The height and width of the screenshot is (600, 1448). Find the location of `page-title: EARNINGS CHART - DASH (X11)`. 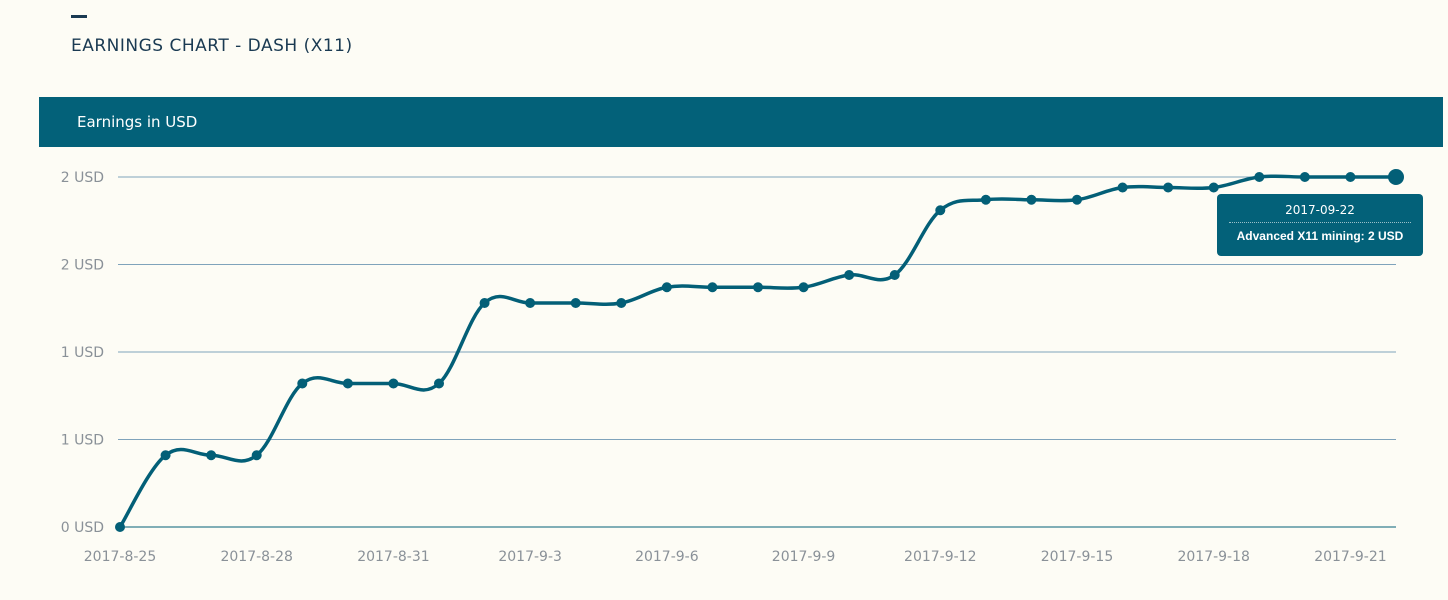

page-title: EARNINGS CHART - DASH (X11) is located at coordinates (212, 46).